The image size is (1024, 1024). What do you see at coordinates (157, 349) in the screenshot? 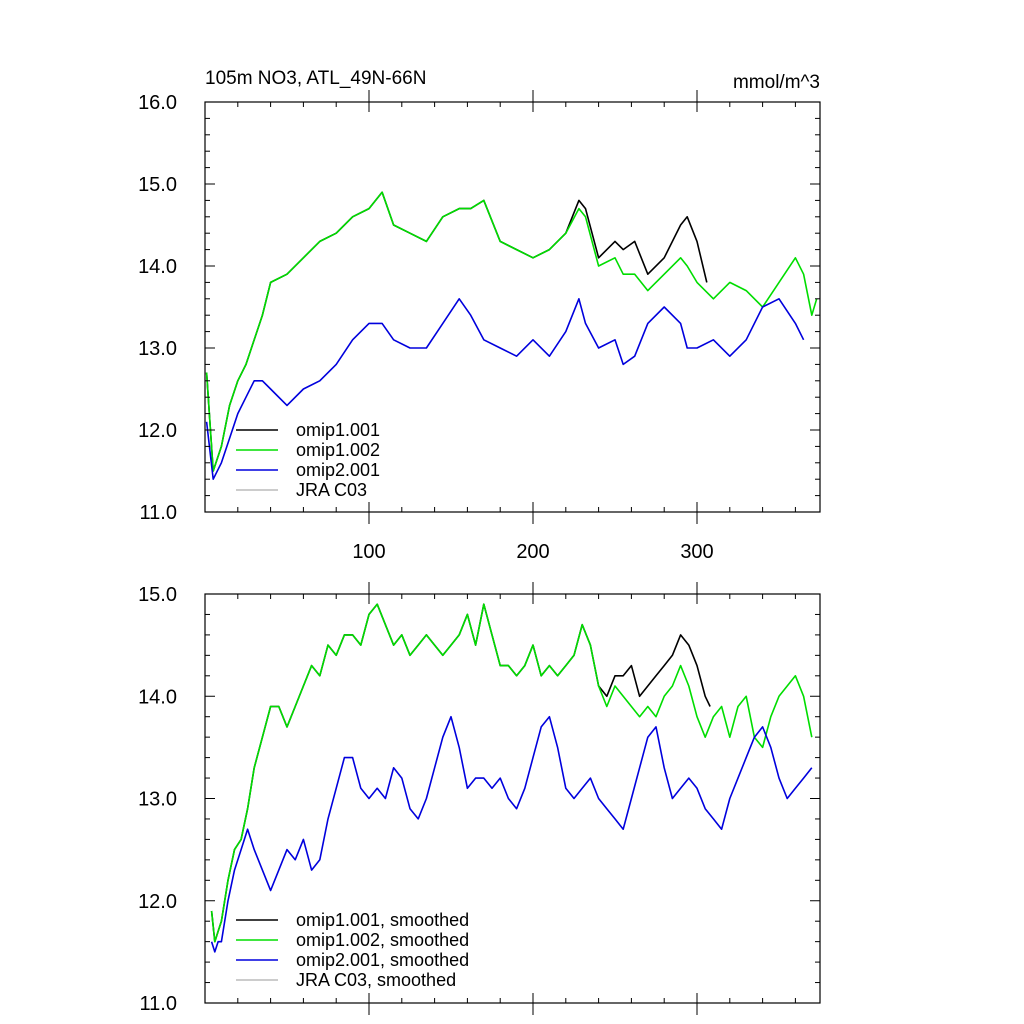
I see `top-y-tick-label: 13.0` at bounding box center [157, 349].